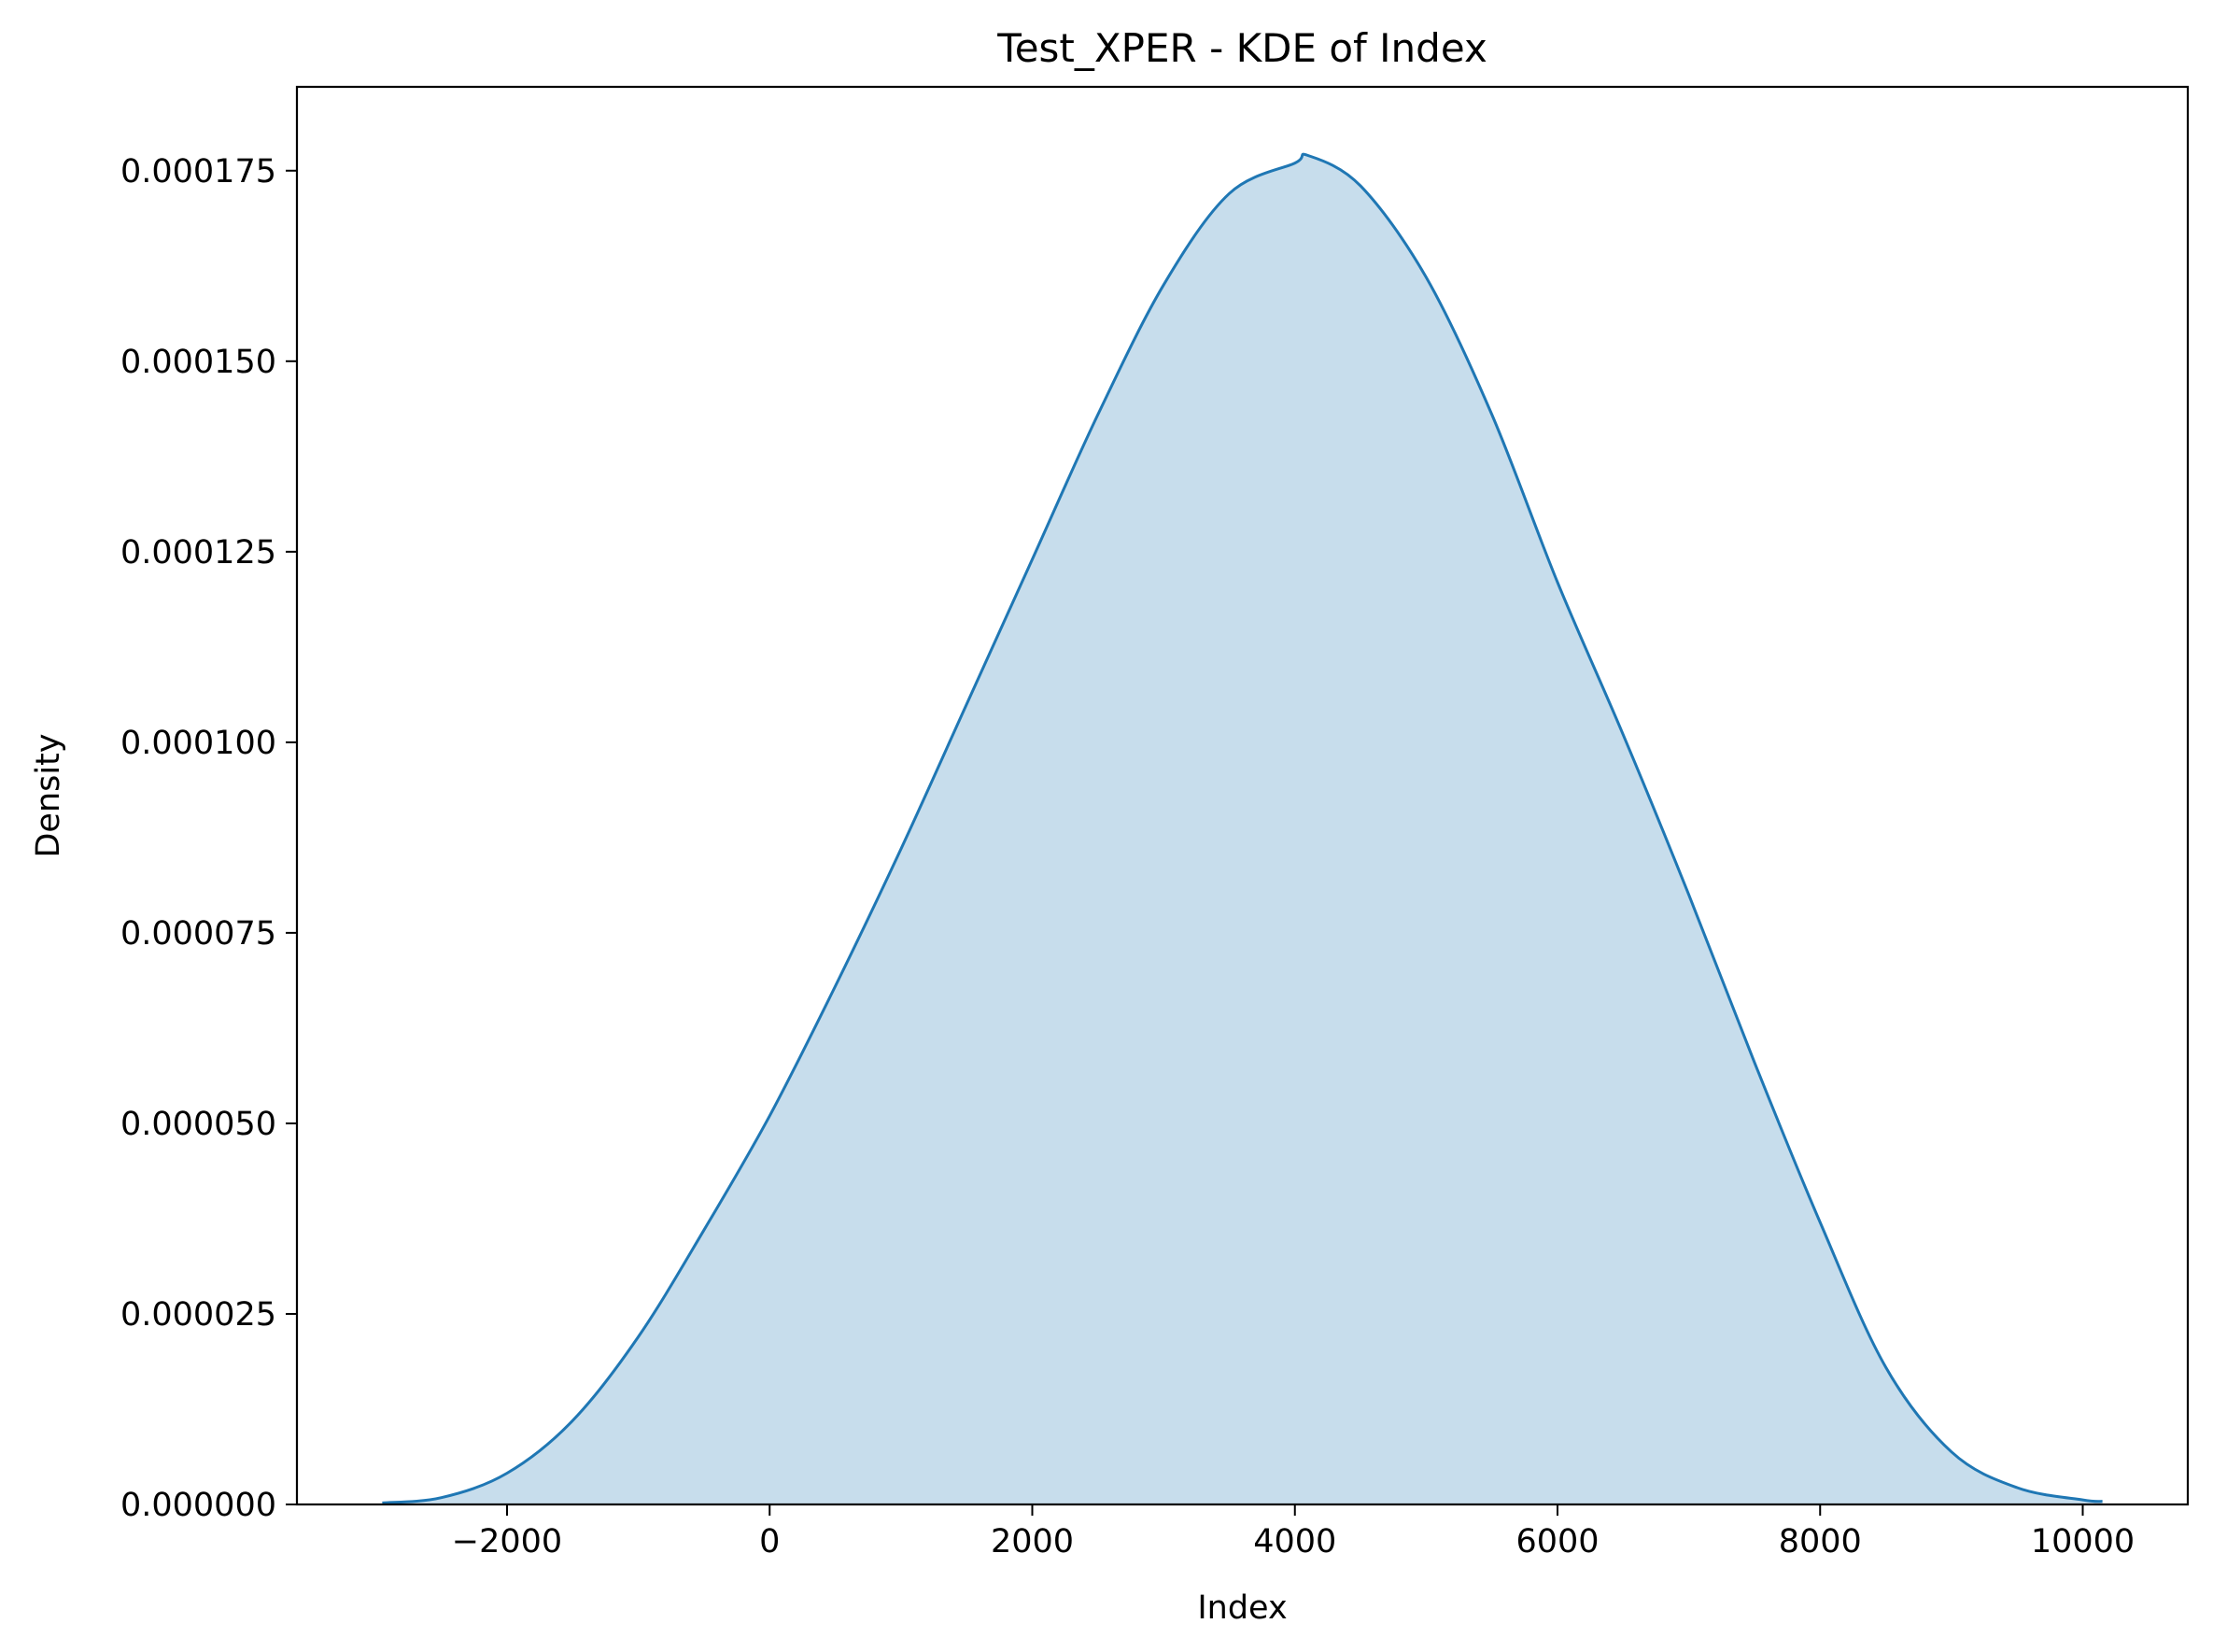 The height and width of the screenshot is (1652, 2213). Describe the element at coordinates (2083, 1541) in the screenshot. I see `x-tick-label: 10000` at that location.